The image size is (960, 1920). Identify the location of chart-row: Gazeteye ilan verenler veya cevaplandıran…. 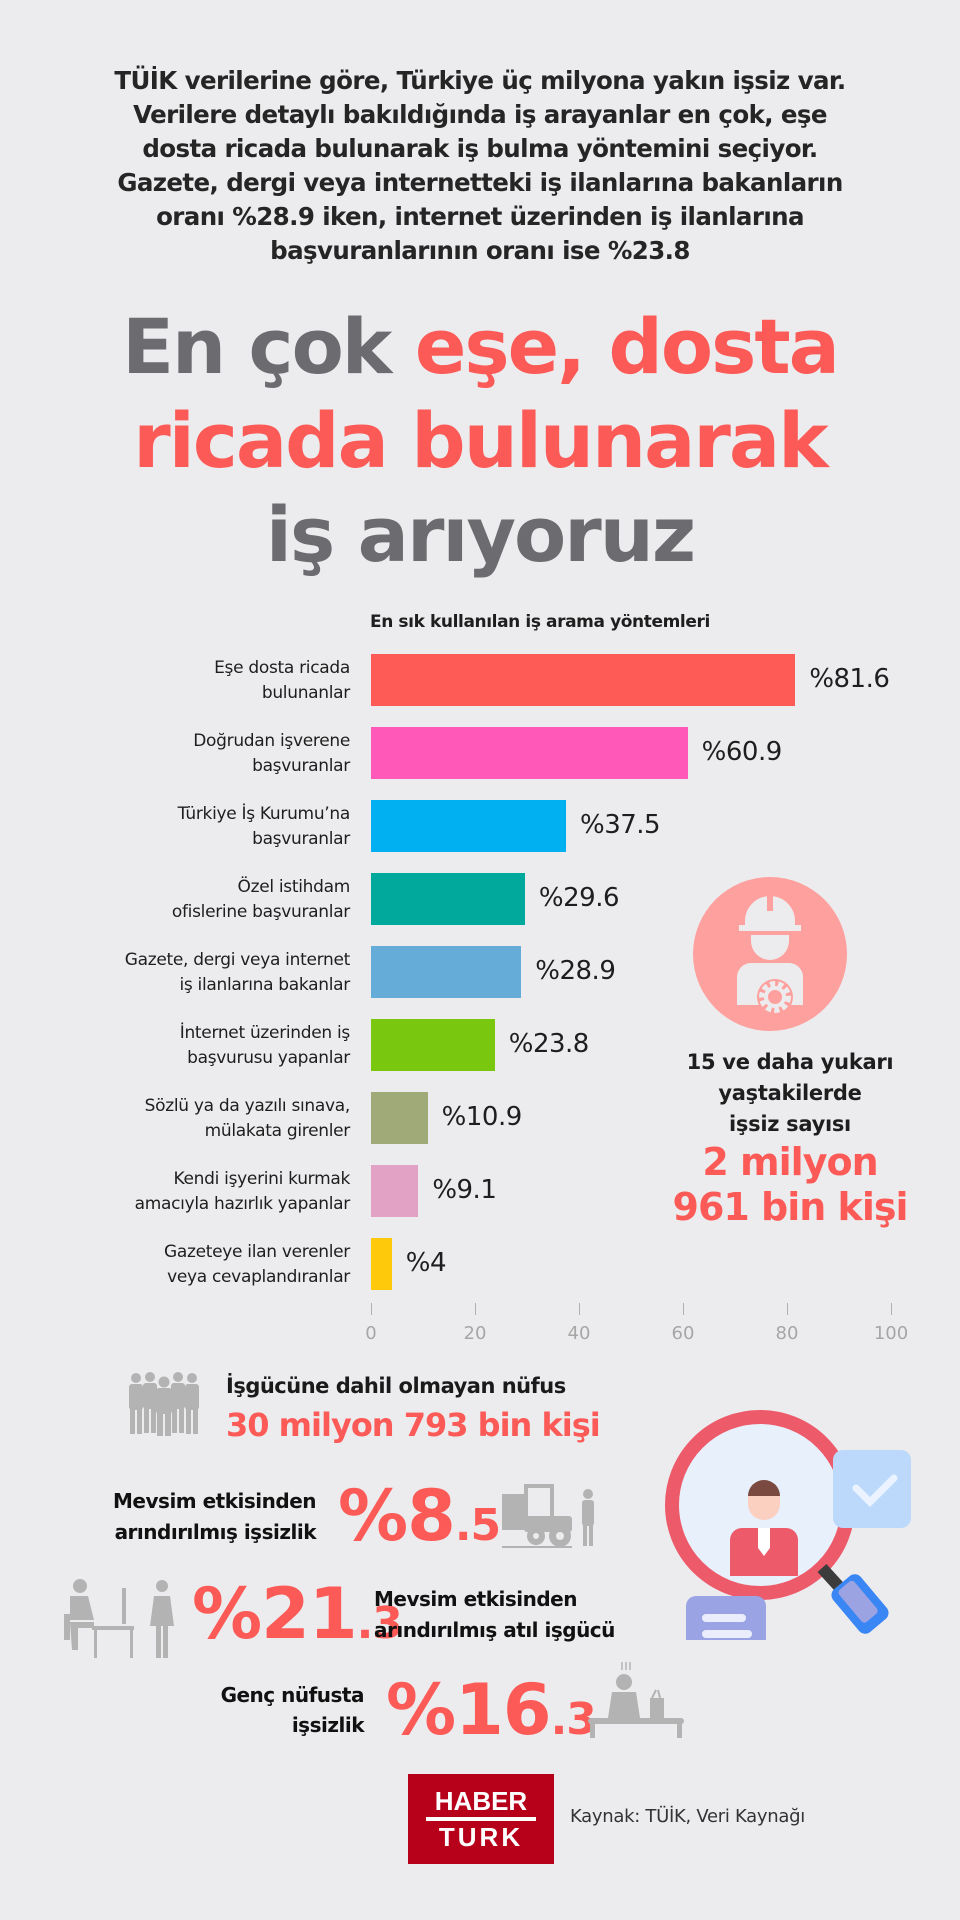
(480, 1267).